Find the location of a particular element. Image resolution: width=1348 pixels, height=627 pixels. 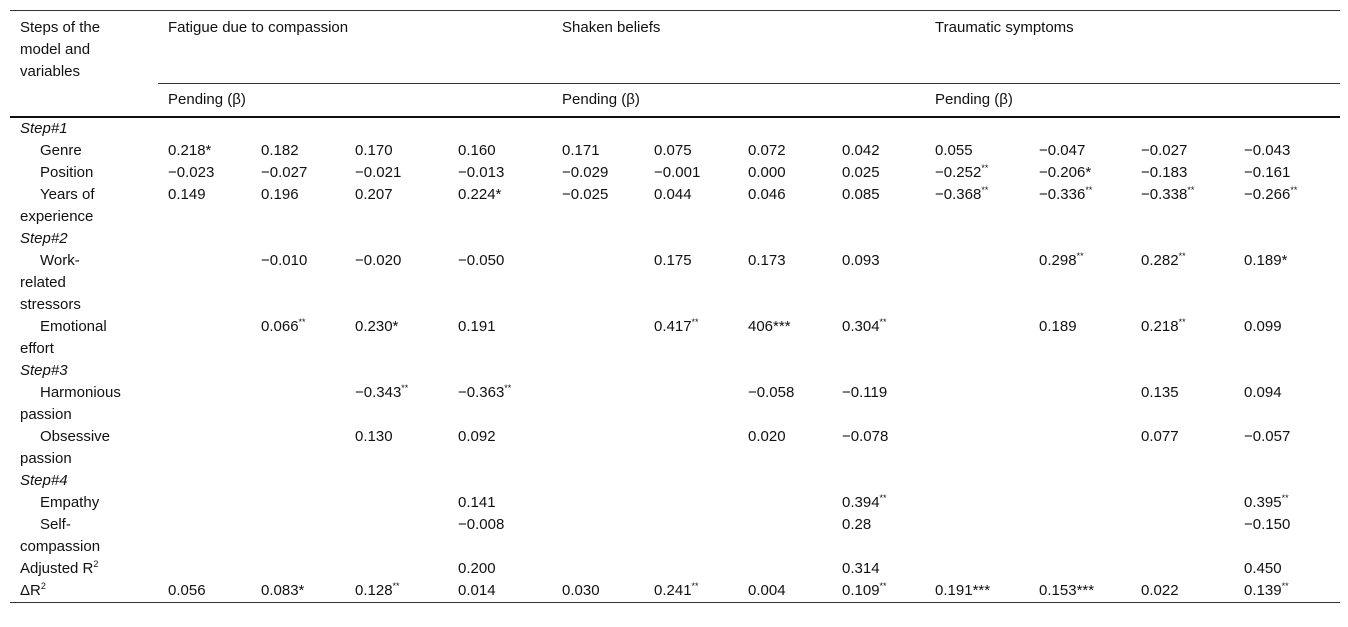

value-cell: 0.094 is located at coordinates (1287, 404).